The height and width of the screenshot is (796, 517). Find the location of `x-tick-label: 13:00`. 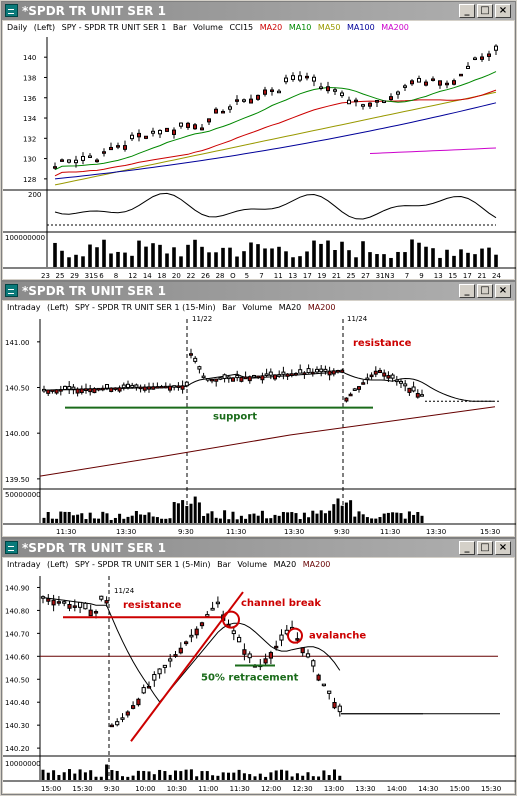

x-tick-label: 13:00 is located at coordinates (334, 789).